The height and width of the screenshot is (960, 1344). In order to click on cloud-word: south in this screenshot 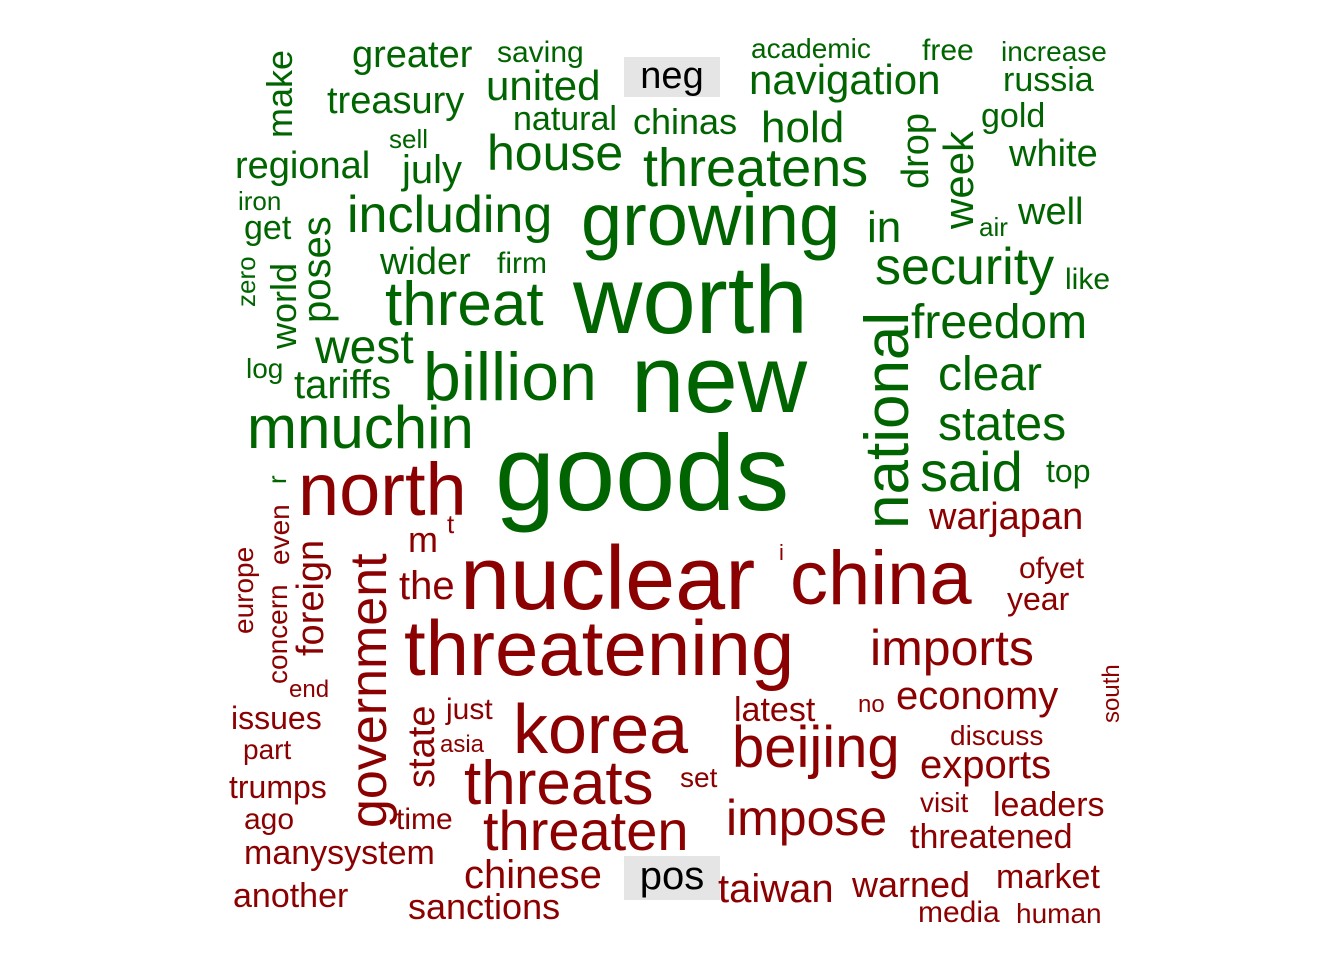, I will do `click(1111, 693)`.